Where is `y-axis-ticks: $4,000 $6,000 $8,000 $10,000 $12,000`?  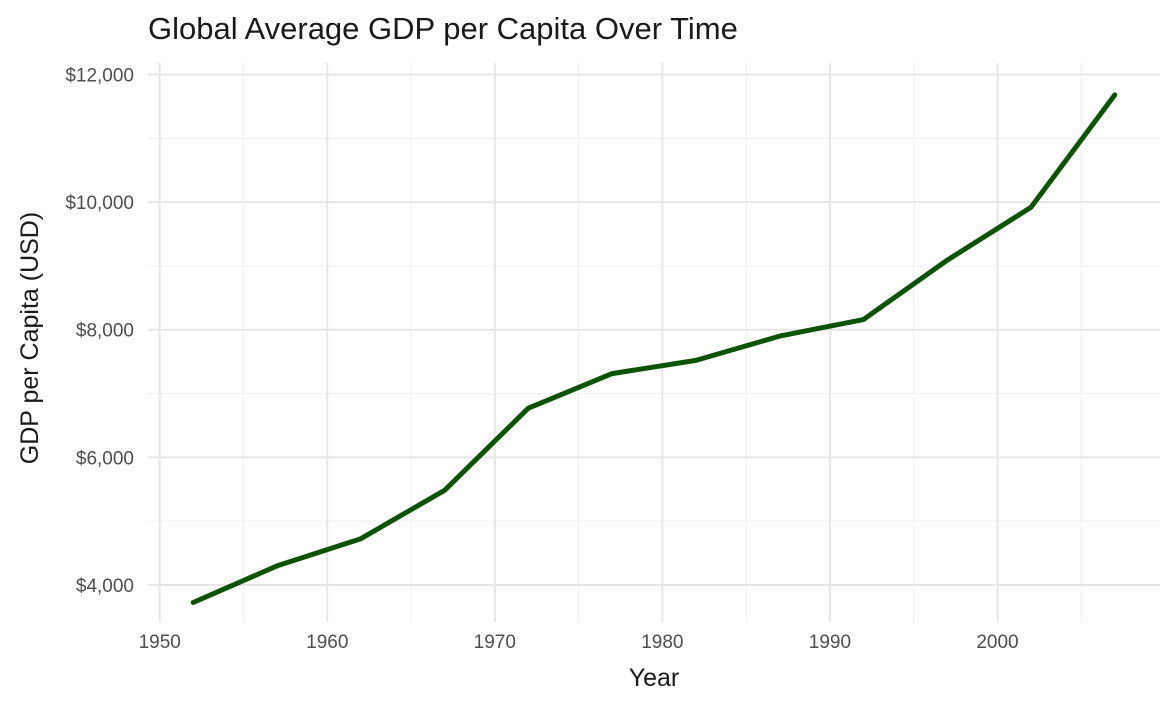 y-axis-ticks: $4,000 $6,000 $8,000 $10,000 $12,000 is located at coordinates (99, 331).